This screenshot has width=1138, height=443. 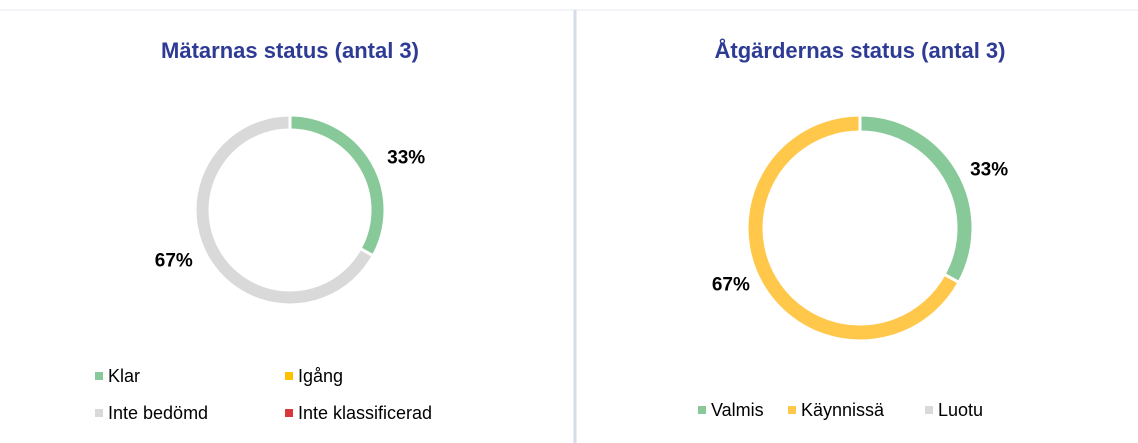 I want to click on legend-label: Valmis, so click(x=737, y=410).